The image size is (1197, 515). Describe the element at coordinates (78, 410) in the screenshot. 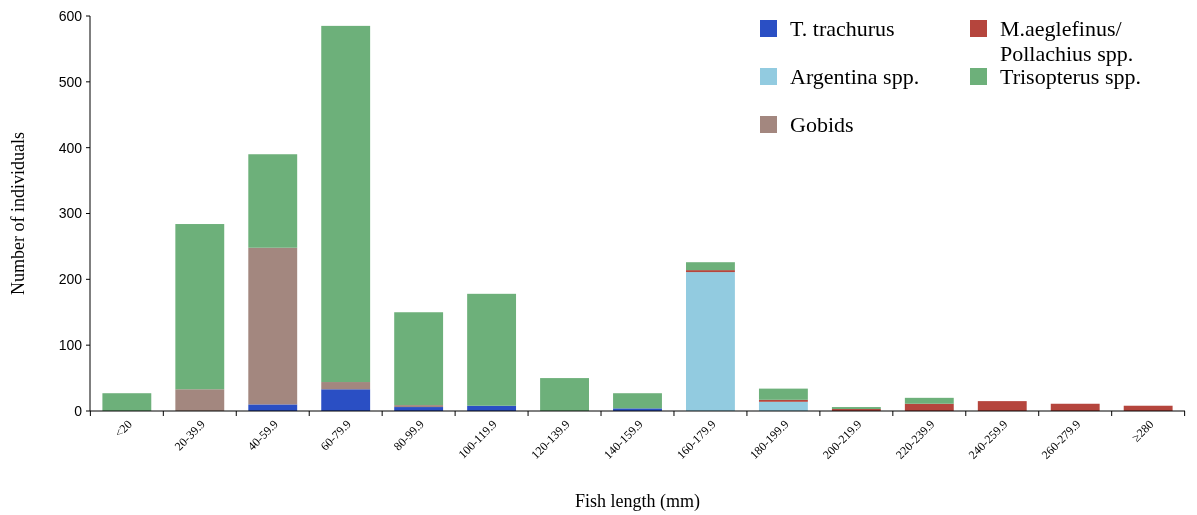

I see `y-tick-label: 0` at that location.